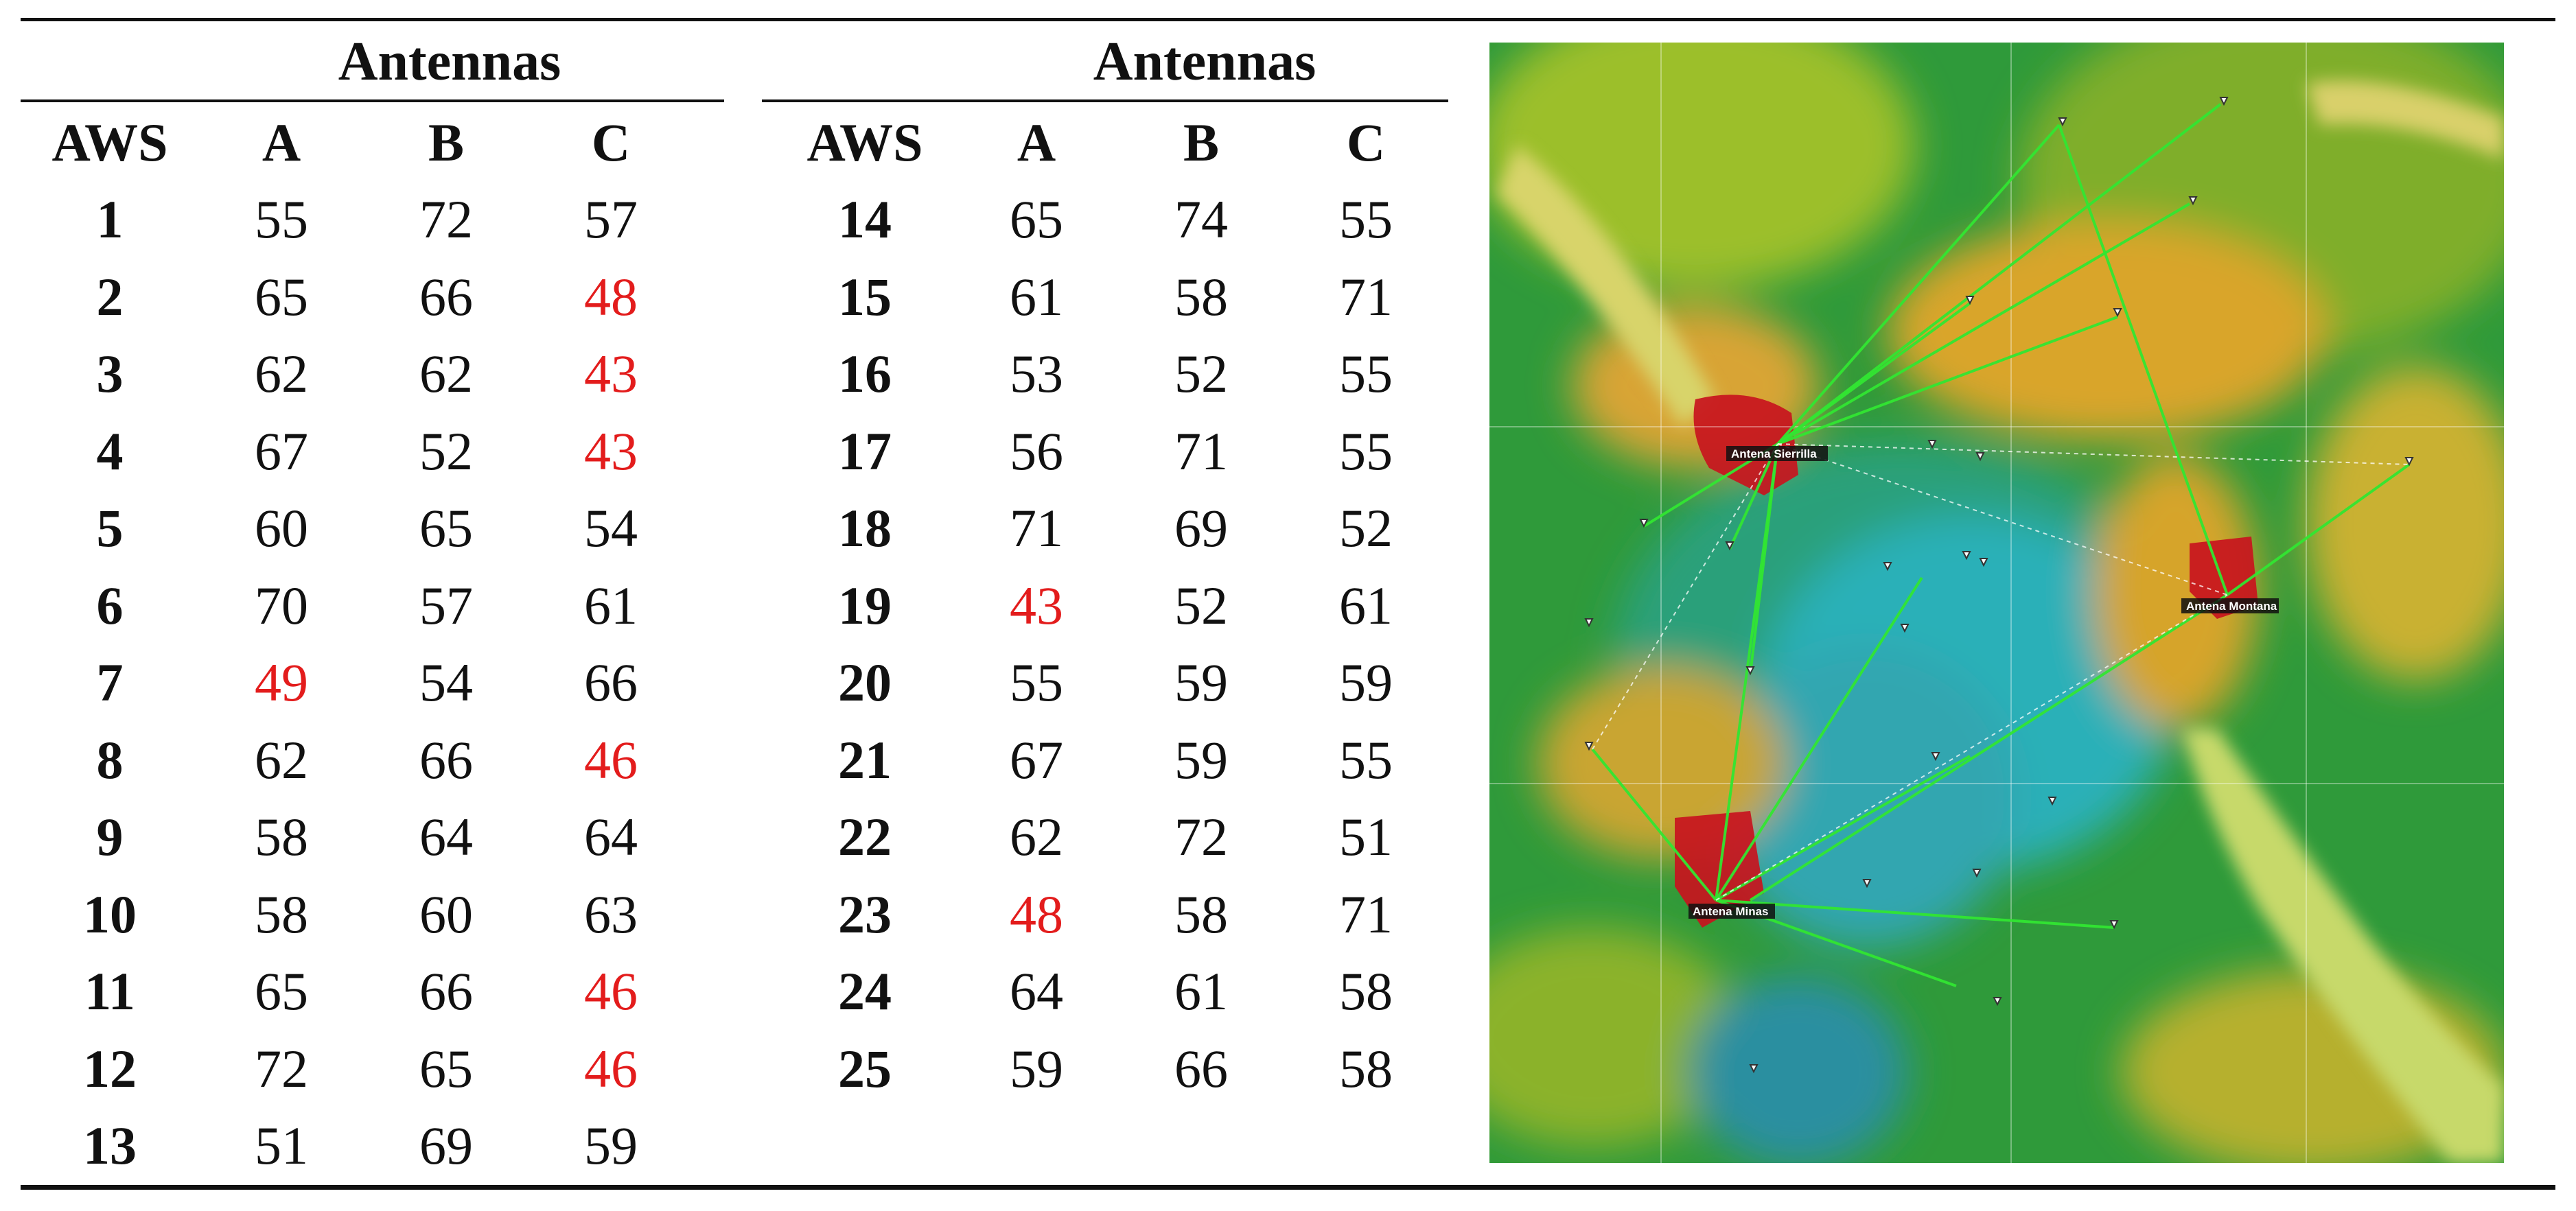  I want to click on value-cell-c: 64, so click(611, 837).